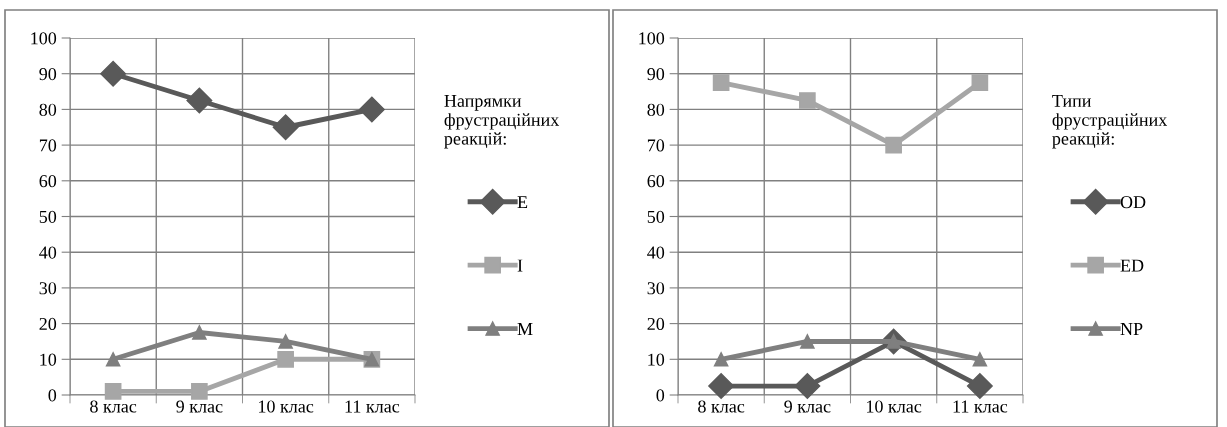  Describe the element at coordinates (1133, 202) in the screenshot. I see `legend-label: OD` at that location.